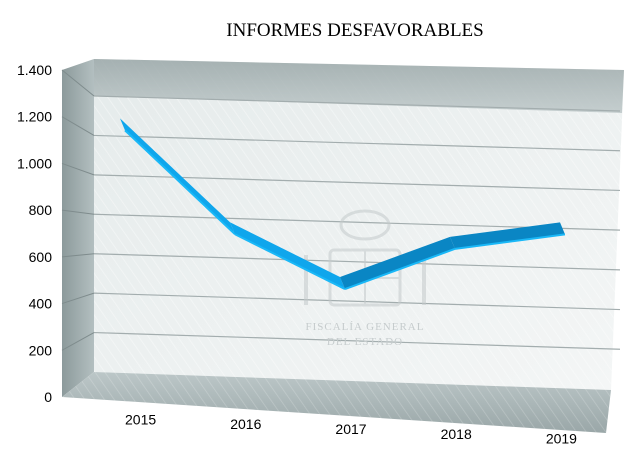 Image resolution: width=638 pixels, height=473 pixels. Describe the element at coordinates (561, 439) in the screenshot. I see `x-tick-label: 2019` at that location.